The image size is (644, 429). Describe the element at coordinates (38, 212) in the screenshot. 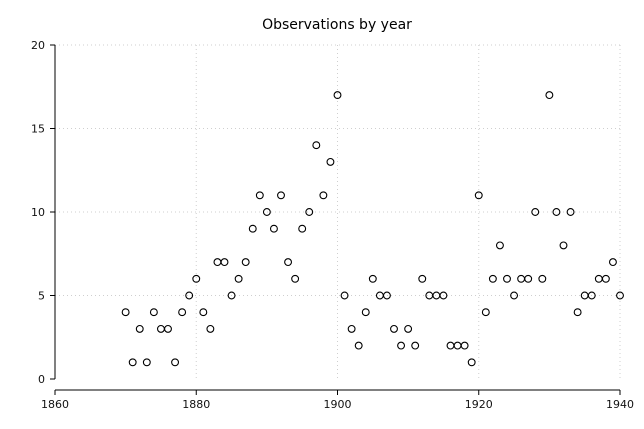

I see `y-tick-label: 10` at that location.